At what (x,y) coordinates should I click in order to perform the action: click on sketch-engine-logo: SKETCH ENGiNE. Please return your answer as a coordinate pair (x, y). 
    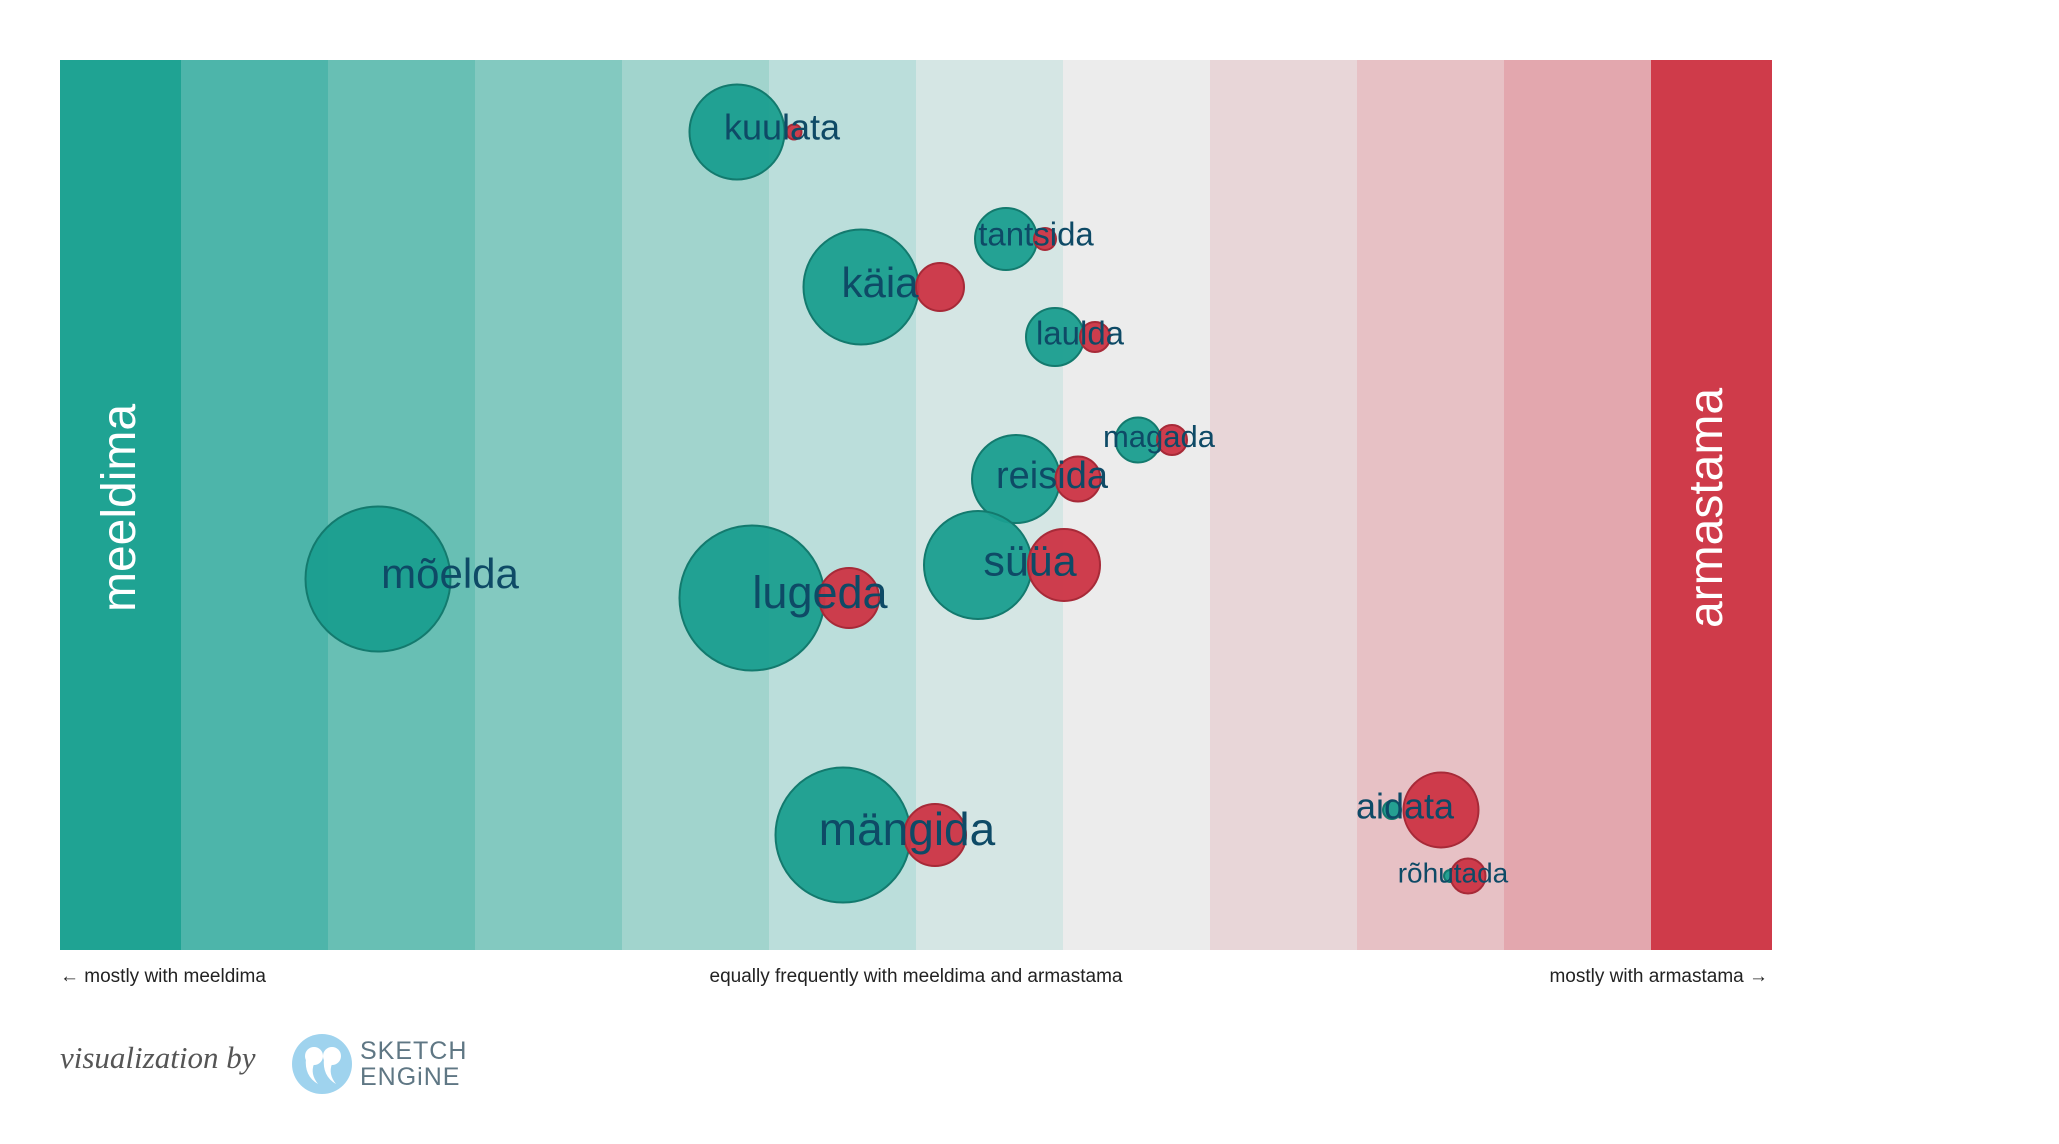
    Looking at the image, I should click on (392, 1065).